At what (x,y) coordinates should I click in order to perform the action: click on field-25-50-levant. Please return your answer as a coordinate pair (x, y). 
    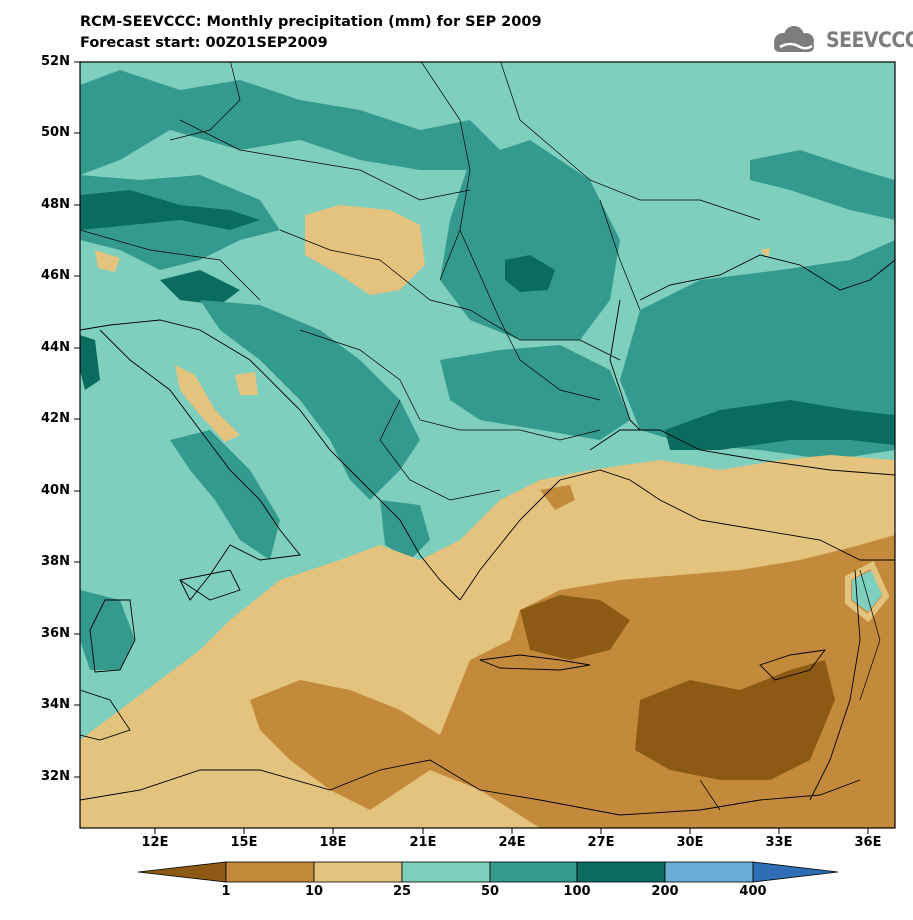
    Looking at the image, I should click on (867, 591).